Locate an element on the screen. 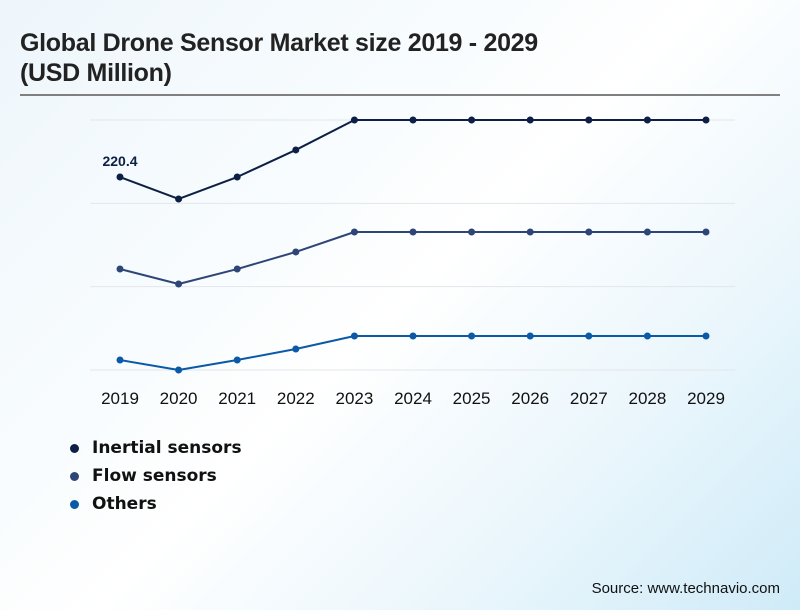  data-point-inertial-sensors-2021 is located at coordinates (237, 177).